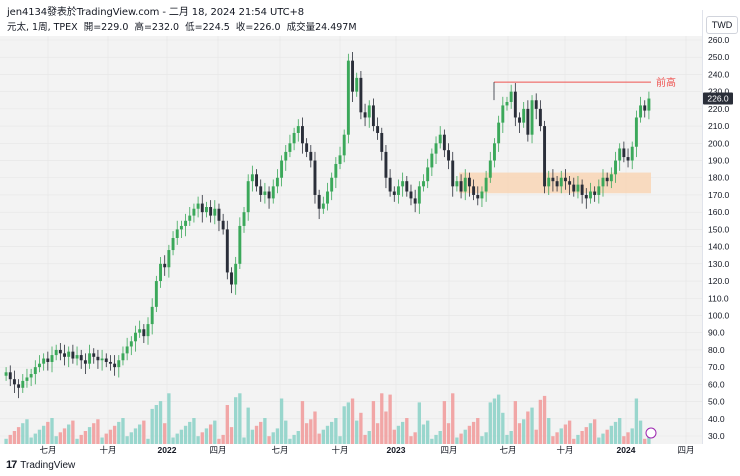  Describe the element at coordinates (719, 247) in the screenshot. I see `y-tick-label: 140.0` at that location.